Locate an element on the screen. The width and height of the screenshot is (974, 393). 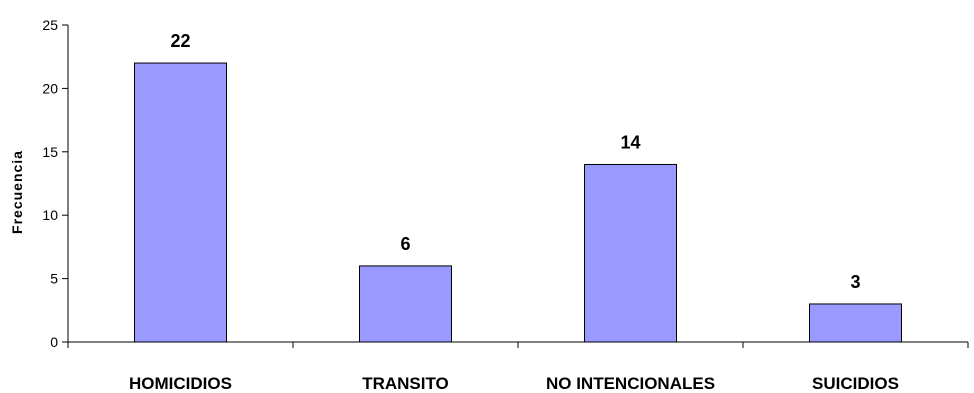
category-label: TRANSITO is located at coordinates (405, 383).